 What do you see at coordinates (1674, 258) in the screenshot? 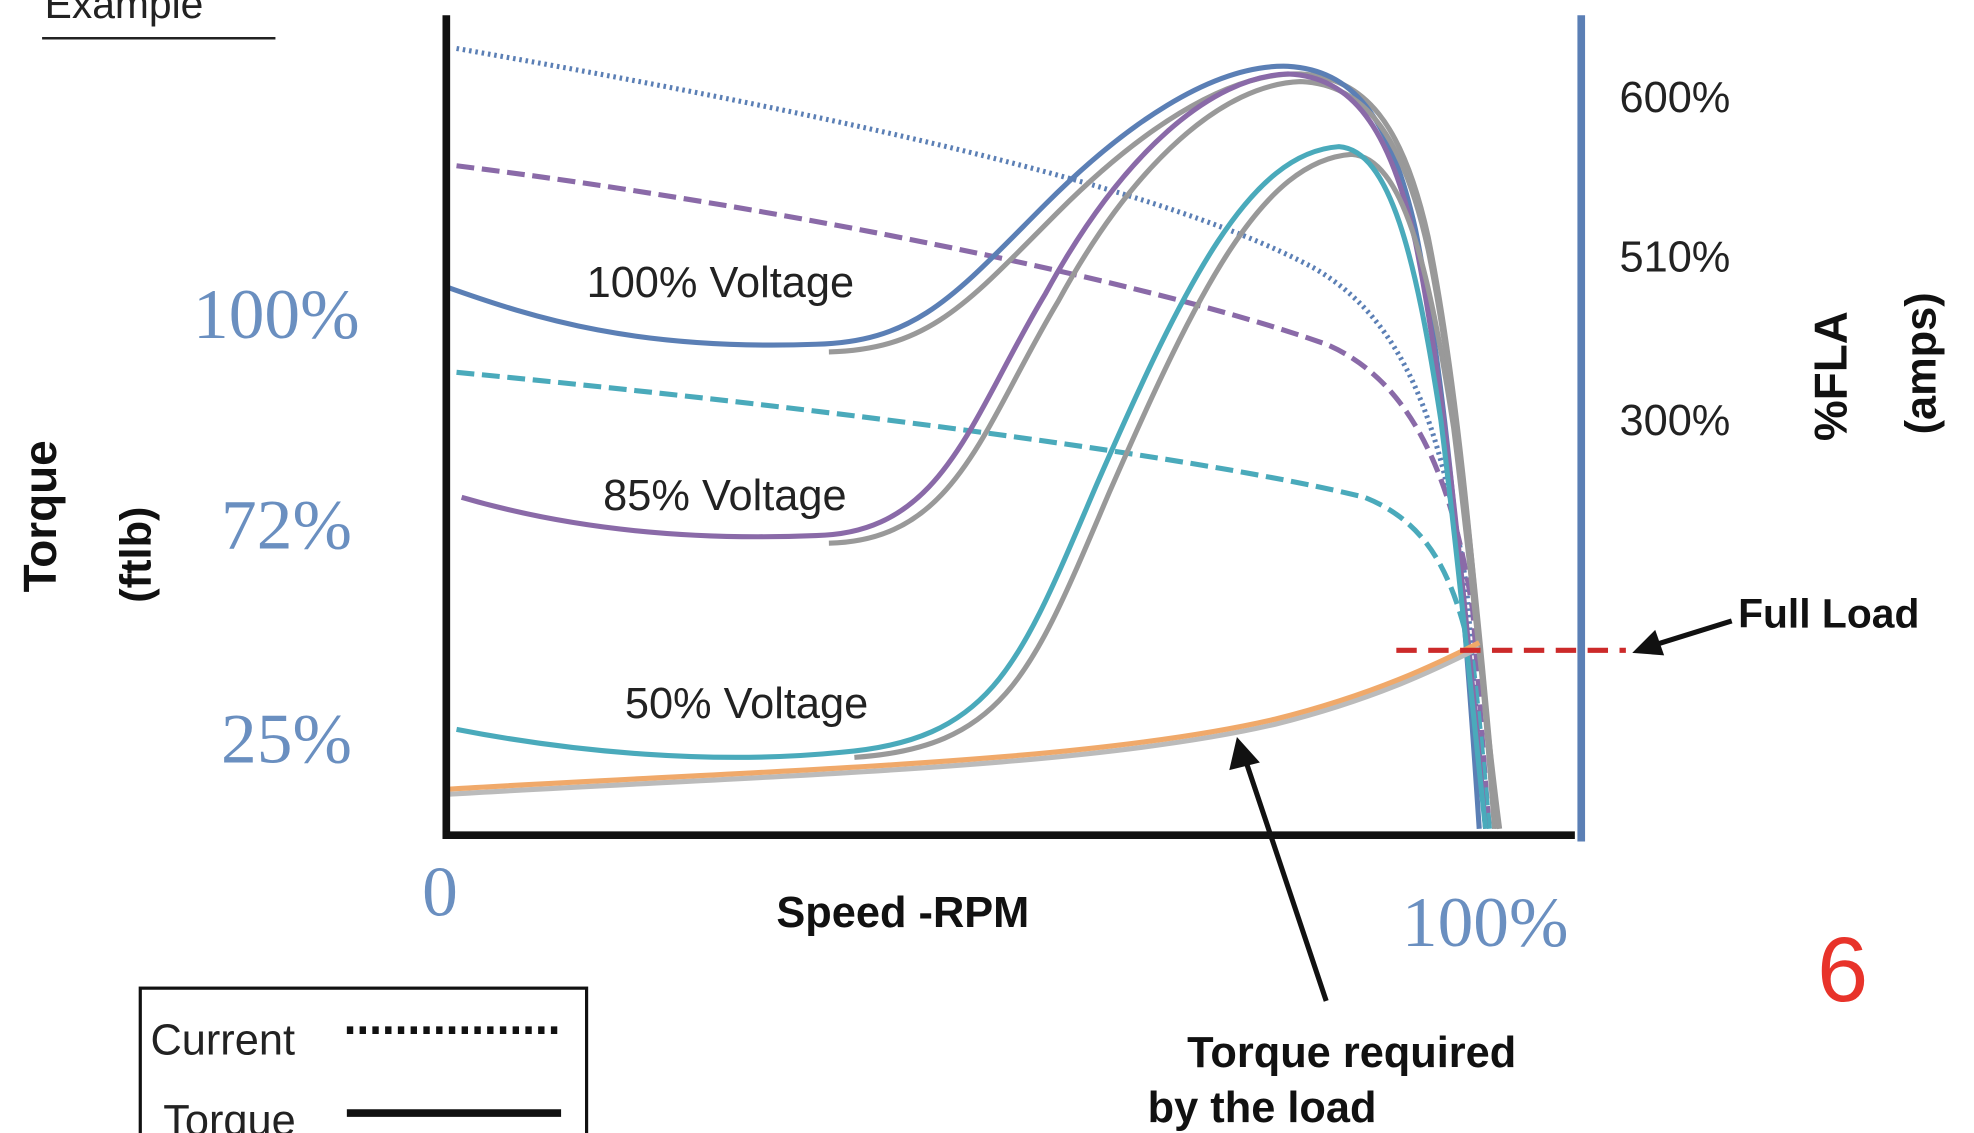
I see `y2-tick-label: 510%` at bounding box center [1674, 258].